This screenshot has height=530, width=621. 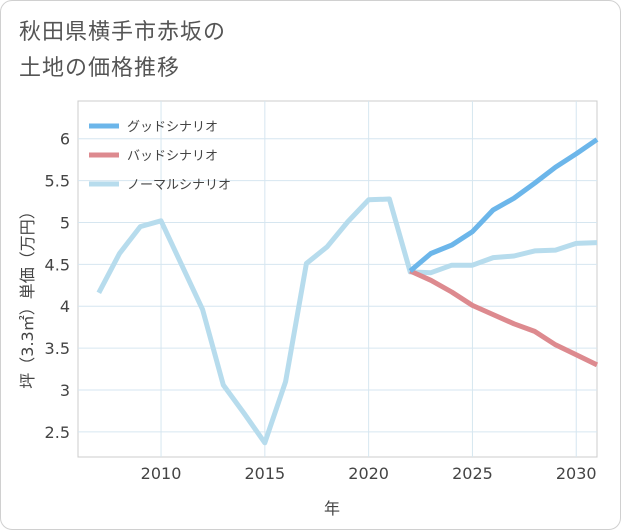 I want to click on good-scenario-legend-label: グッドシナリオ, so click(x=172, y=127).